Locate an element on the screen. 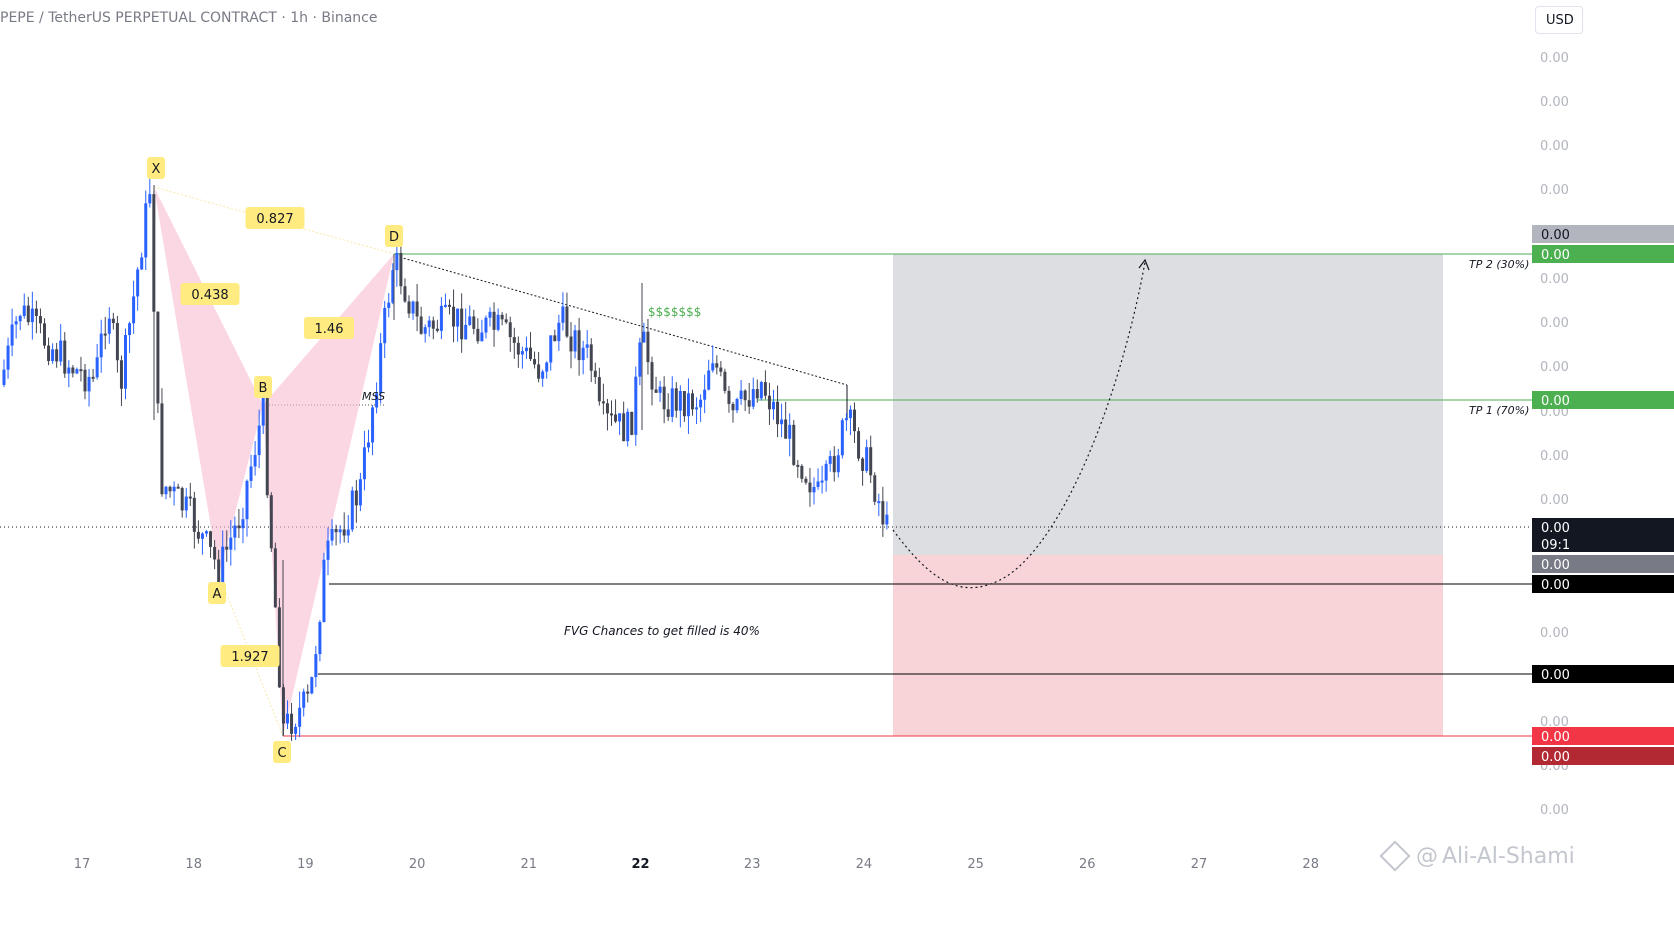 This screenshot has height=940, width=1674. pattern-point-label: A is located at coordinates (217, 594).